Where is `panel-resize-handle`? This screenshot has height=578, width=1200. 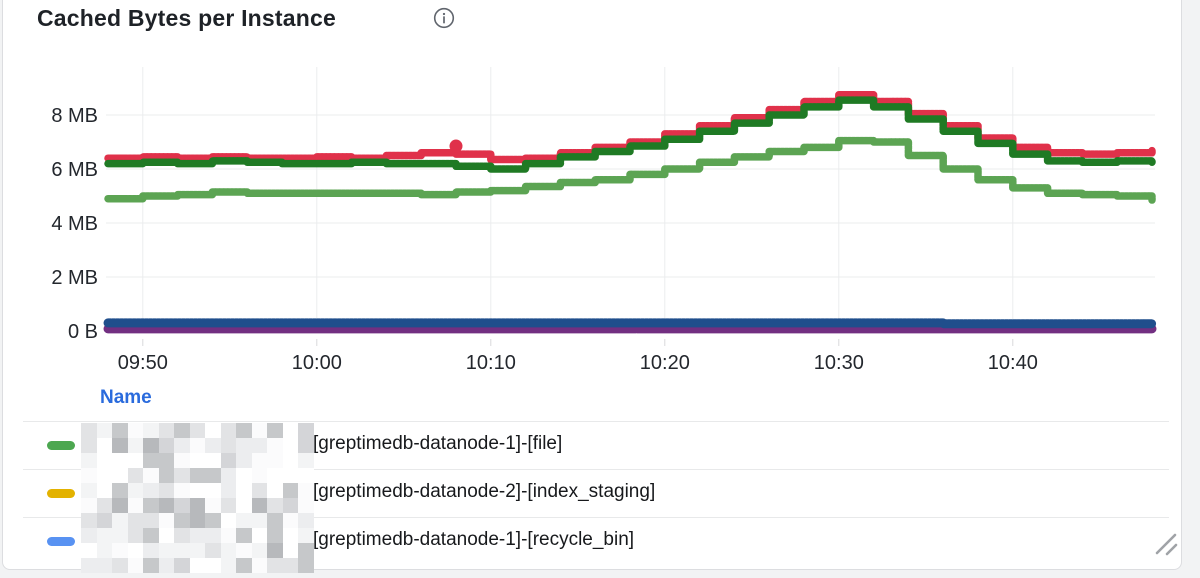 panel-resize-handle is located at coordinates (1164, 542).